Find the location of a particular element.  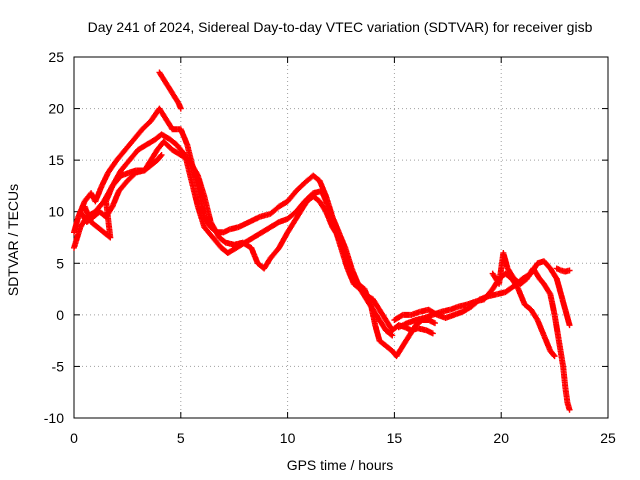

series-arc-d is located at coordinates (123, 196).